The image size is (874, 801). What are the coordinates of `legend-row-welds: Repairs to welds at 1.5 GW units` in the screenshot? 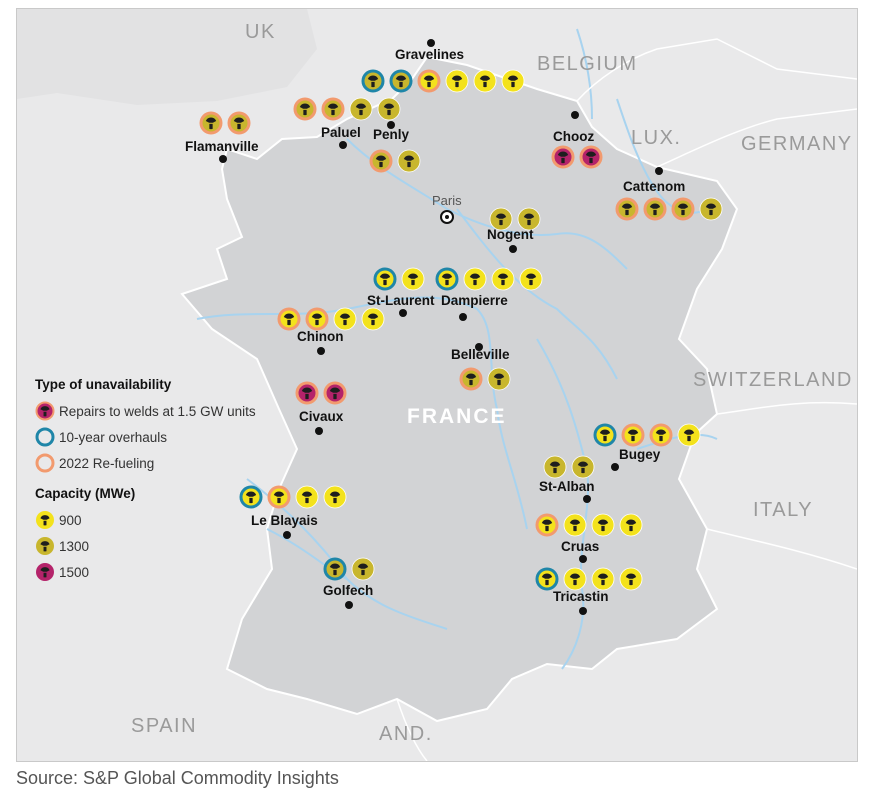 It's located at (175, 411).